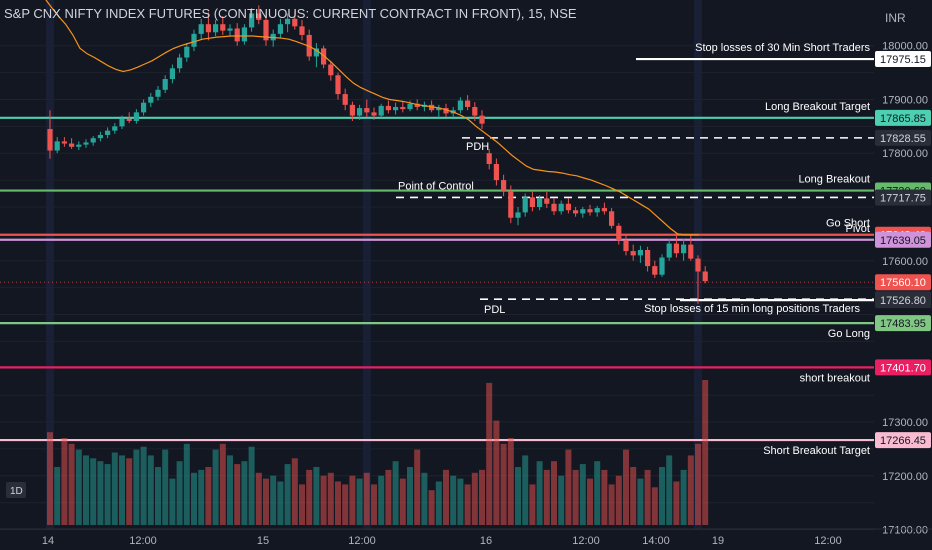 The image size is (932, 550). I want to click on interval-badge: 1D, so click(16, 491).